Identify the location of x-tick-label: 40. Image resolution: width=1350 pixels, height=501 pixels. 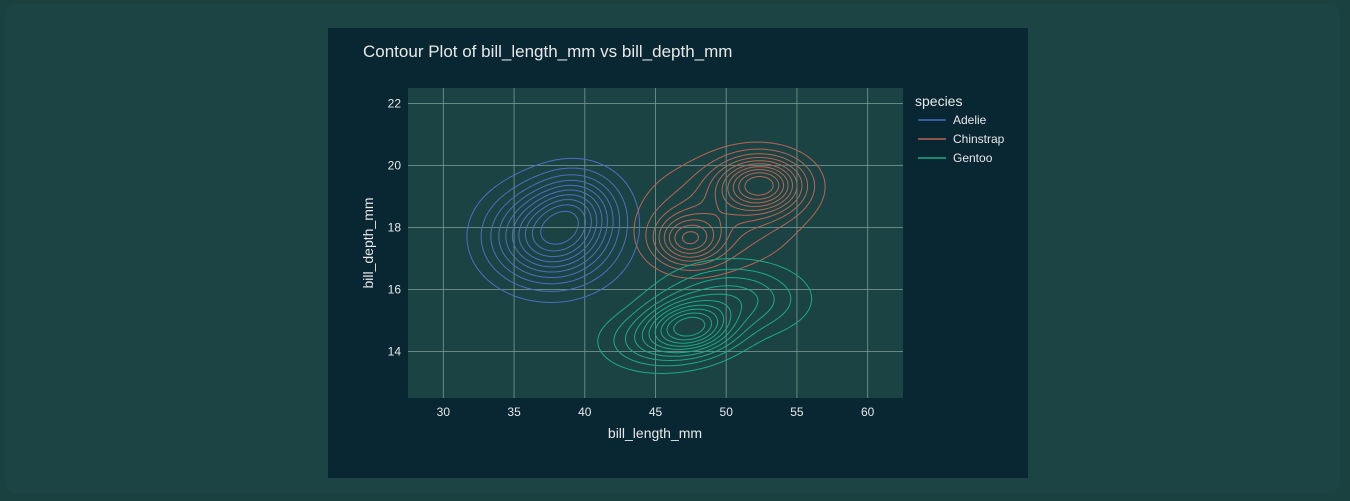
(585, 412).